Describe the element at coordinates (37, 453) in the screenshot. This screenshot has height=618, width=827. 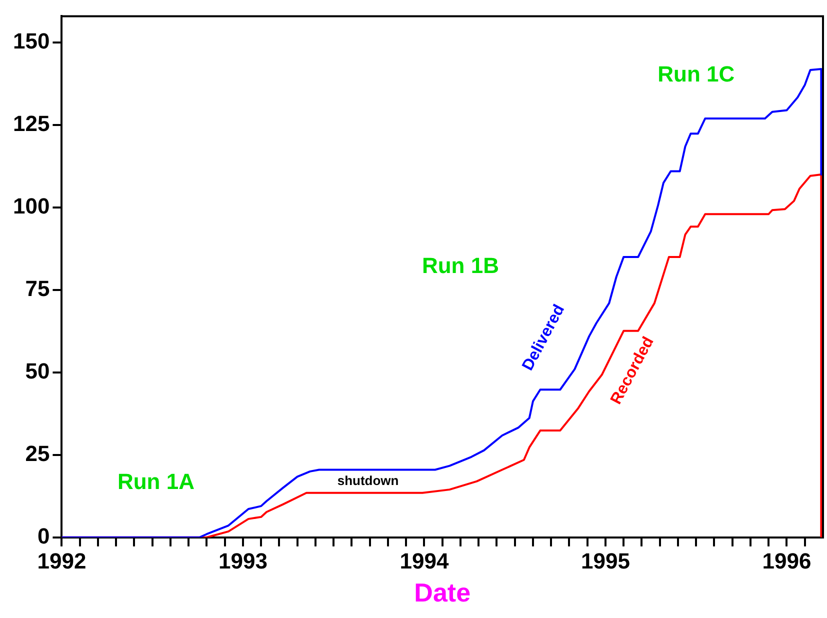
I see `y-tick-label: 25` at that location.